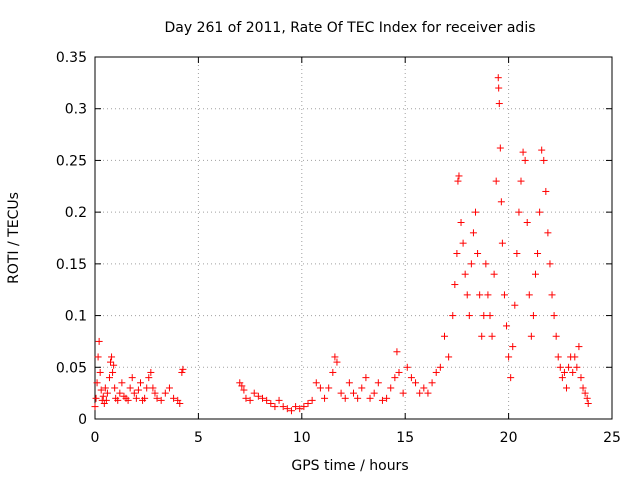 This screenshot has width=640, height=480. I want to click on y-tick-label: 0.3, so click(76, 110).